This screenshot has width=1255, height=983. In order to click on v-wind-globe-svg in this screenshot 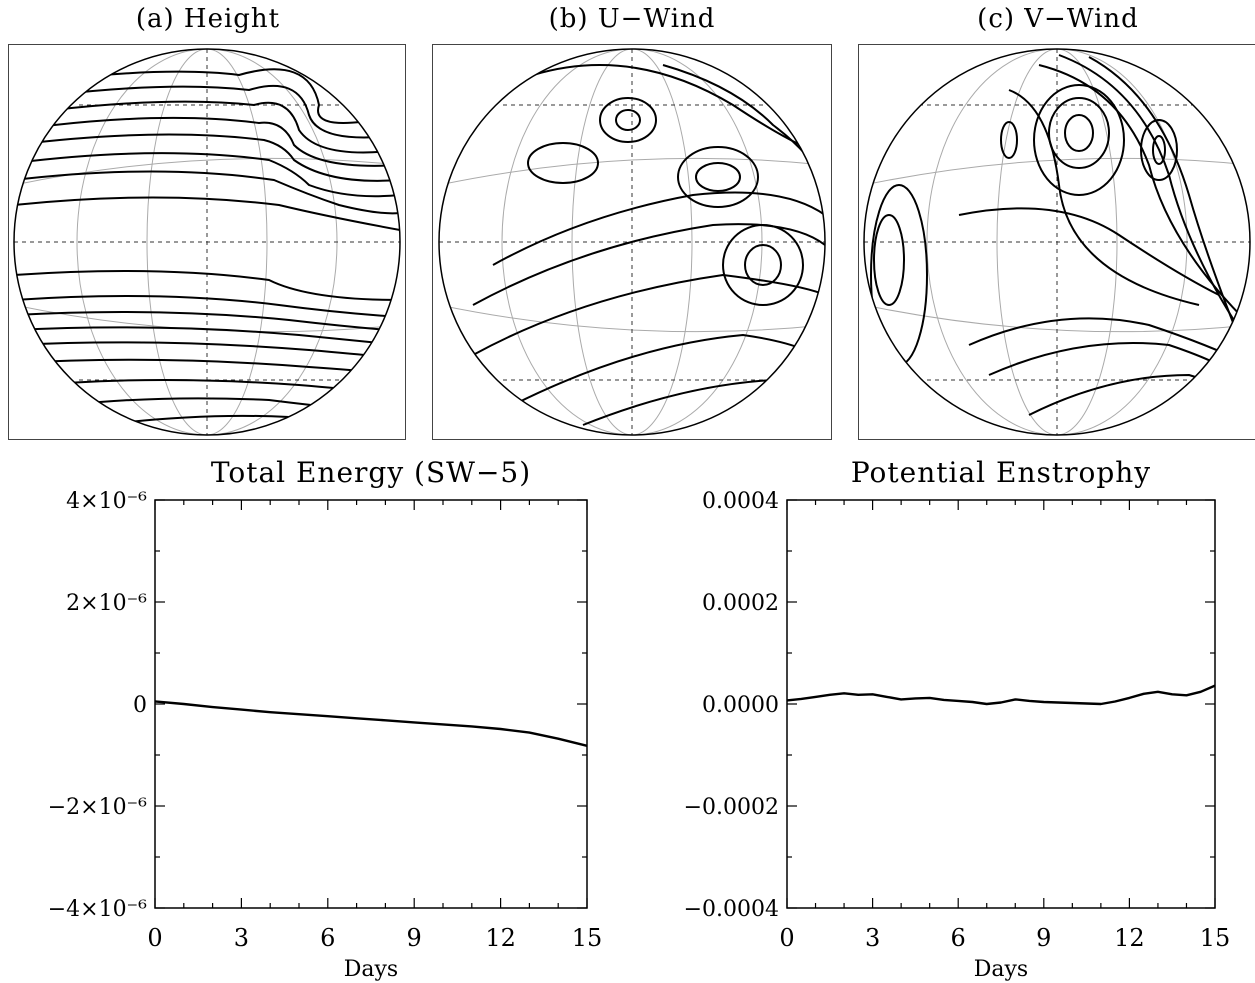, I will do `click(1057, 242)`.